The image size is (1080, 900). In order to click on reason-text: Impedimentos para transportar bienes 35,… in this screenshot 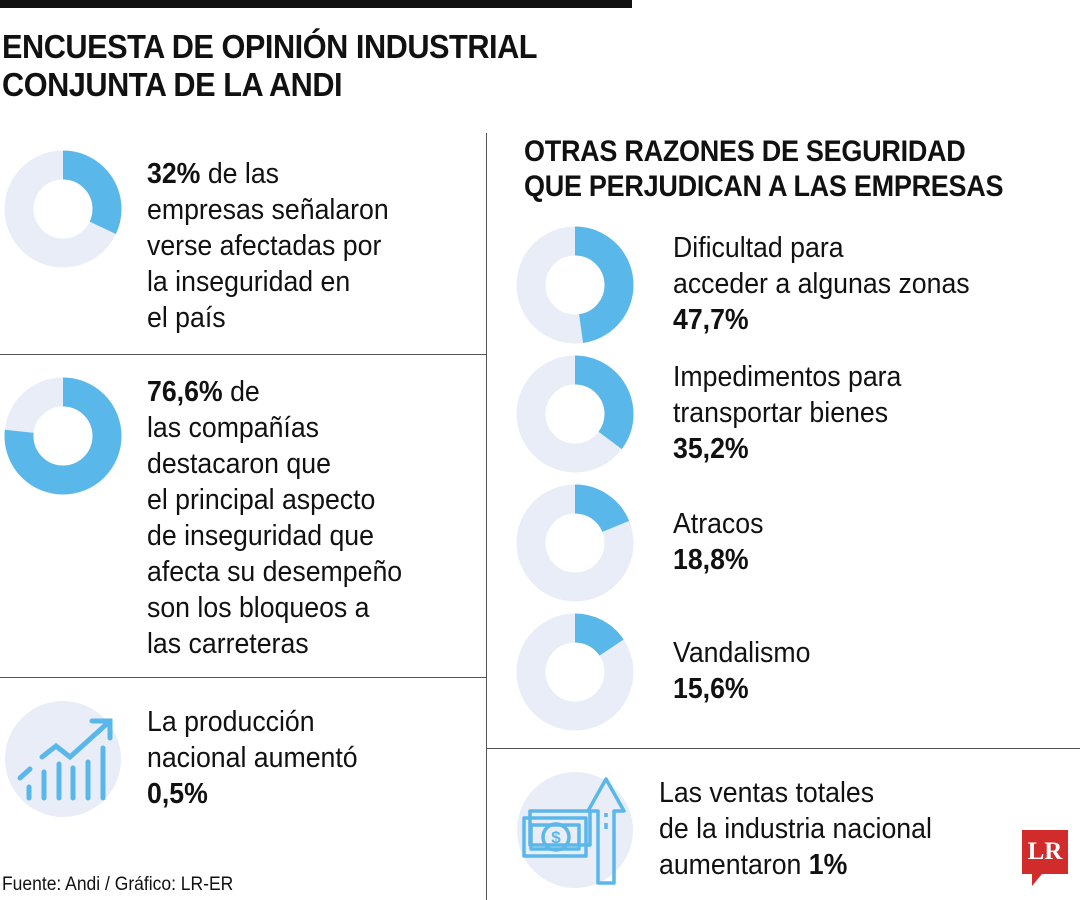, I will do `click(787, 413)`.